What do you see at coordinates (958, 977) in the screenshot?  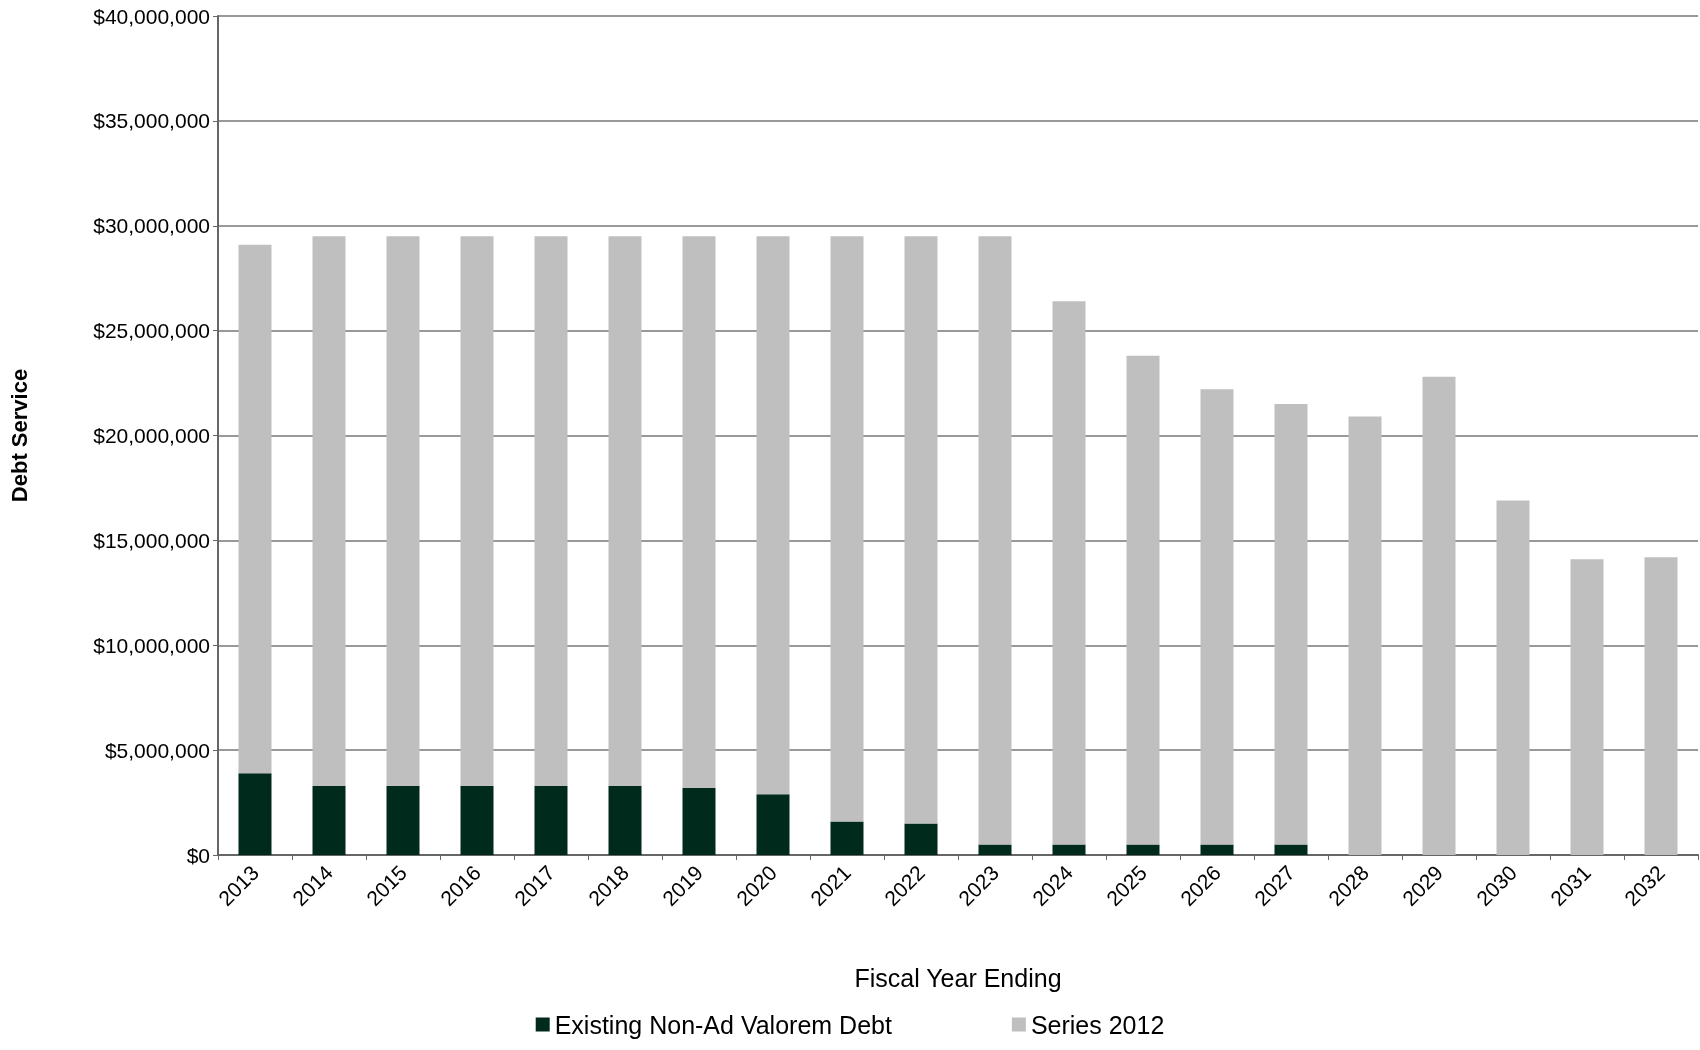 I see `x-axis-title: Fiscal Year Ending` at bounding box center [958, 977].